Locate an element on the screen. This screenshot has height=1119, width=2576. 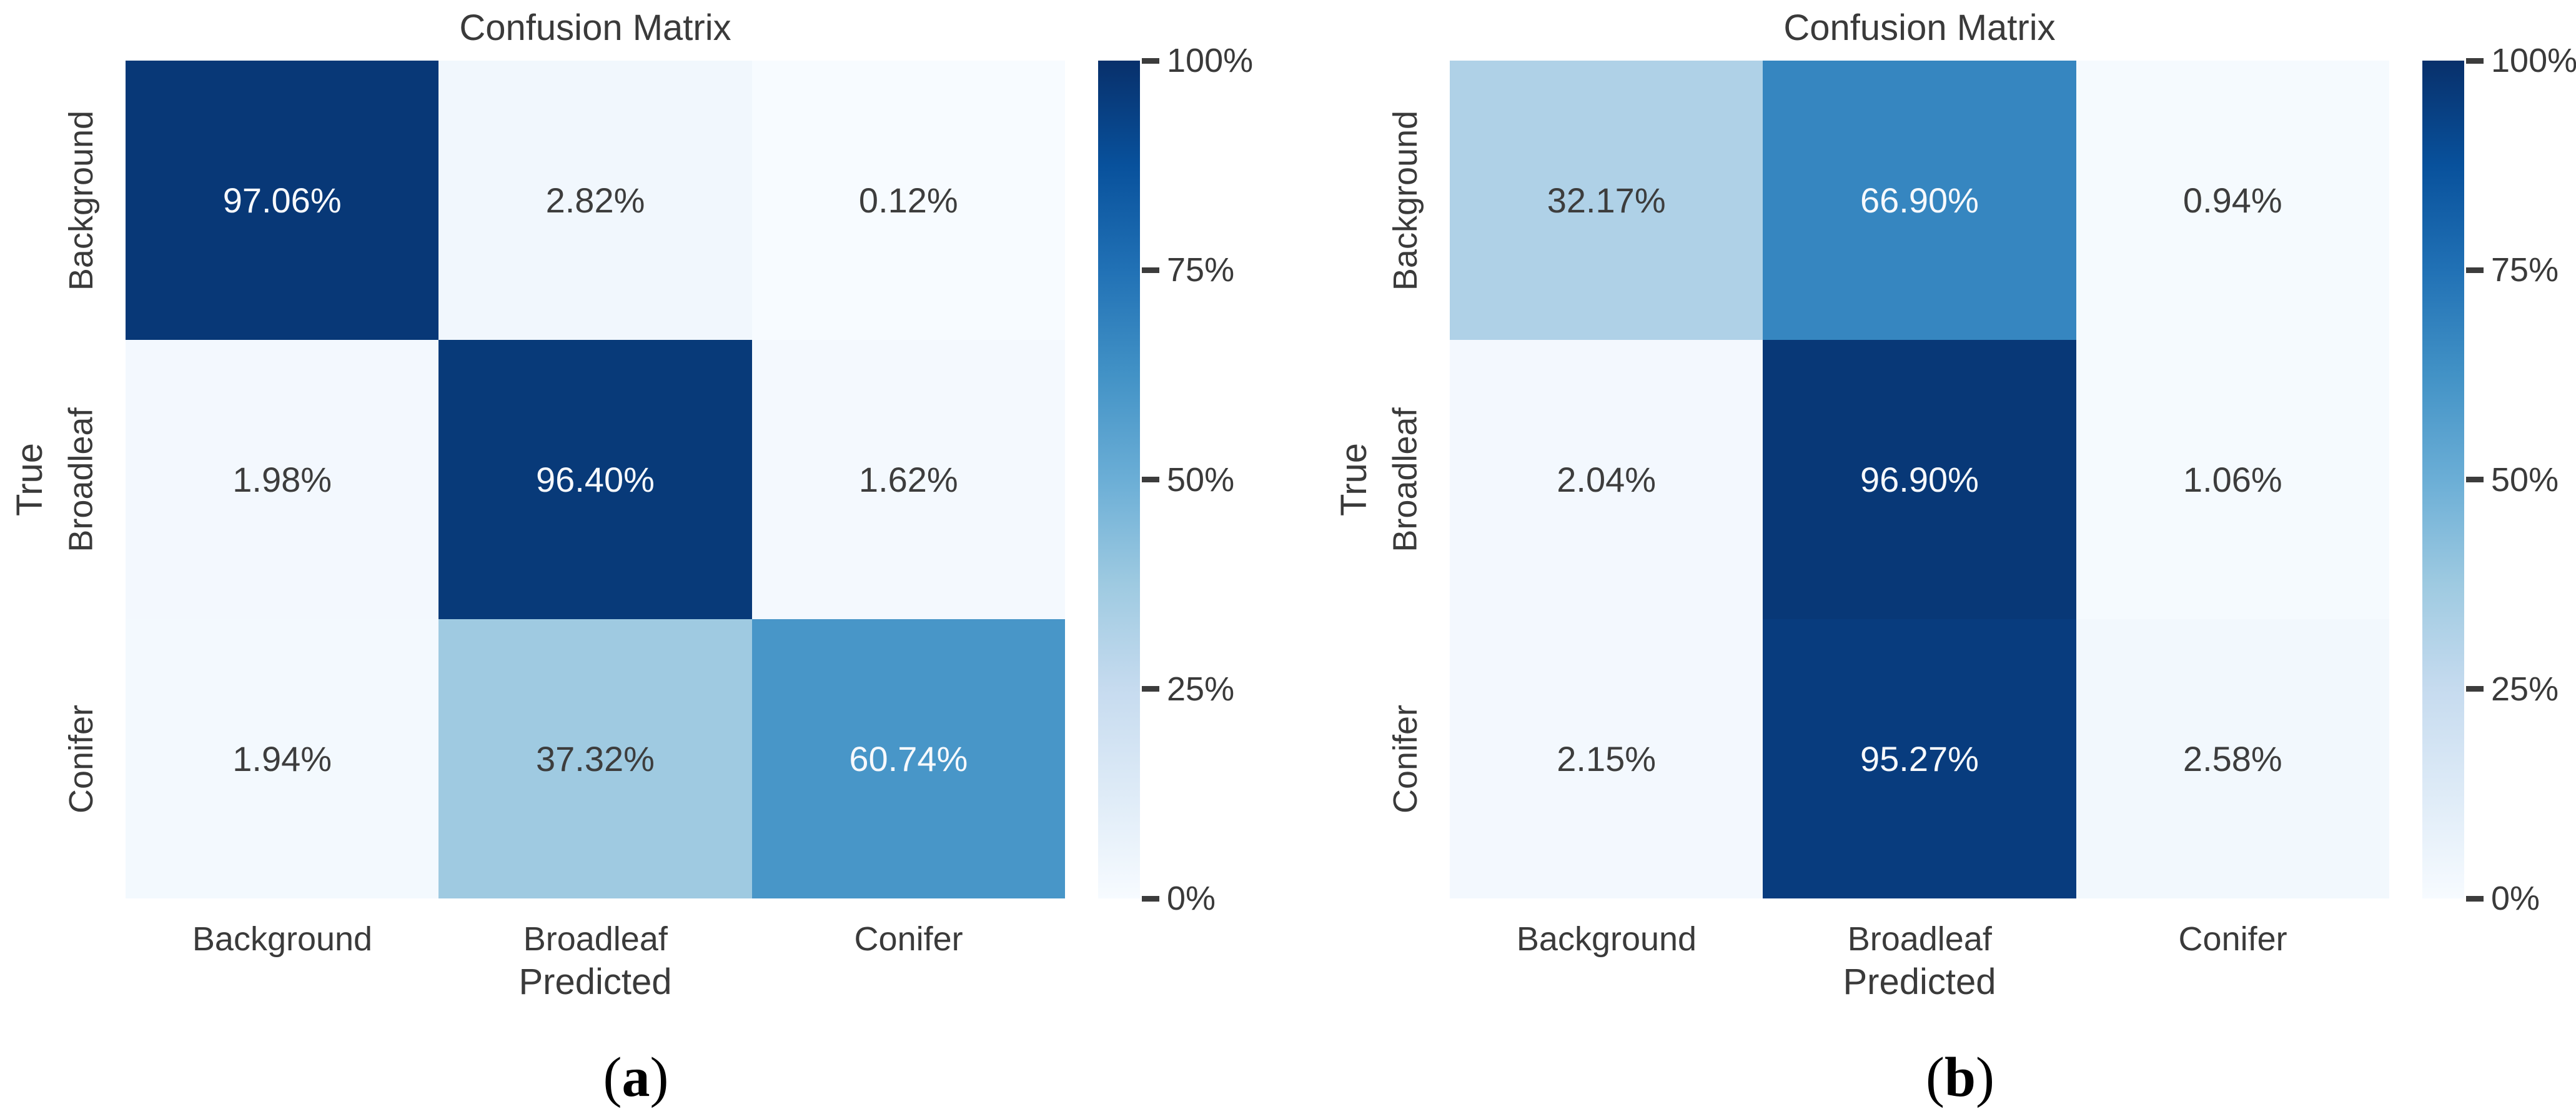
heatmap-cell-r1c1: 96.40% is located at coordinates (595, 479).